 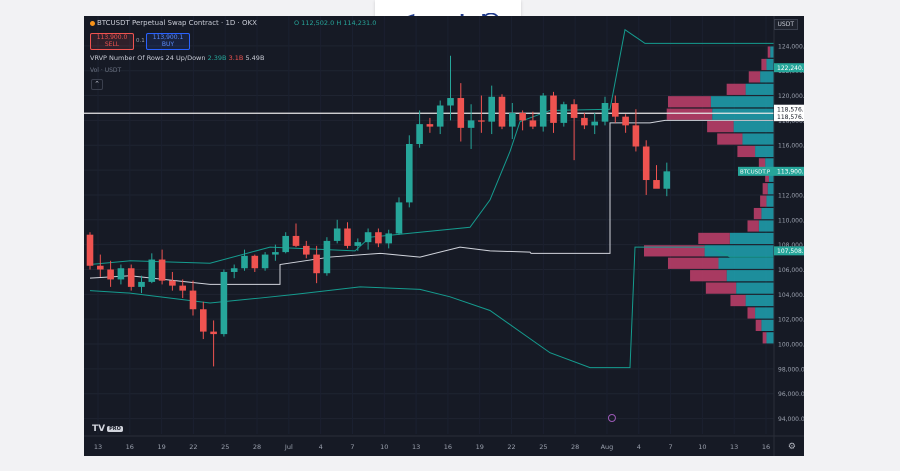 I want to click on y-tick-label: 106,000.0, so click(x=791, y=270).